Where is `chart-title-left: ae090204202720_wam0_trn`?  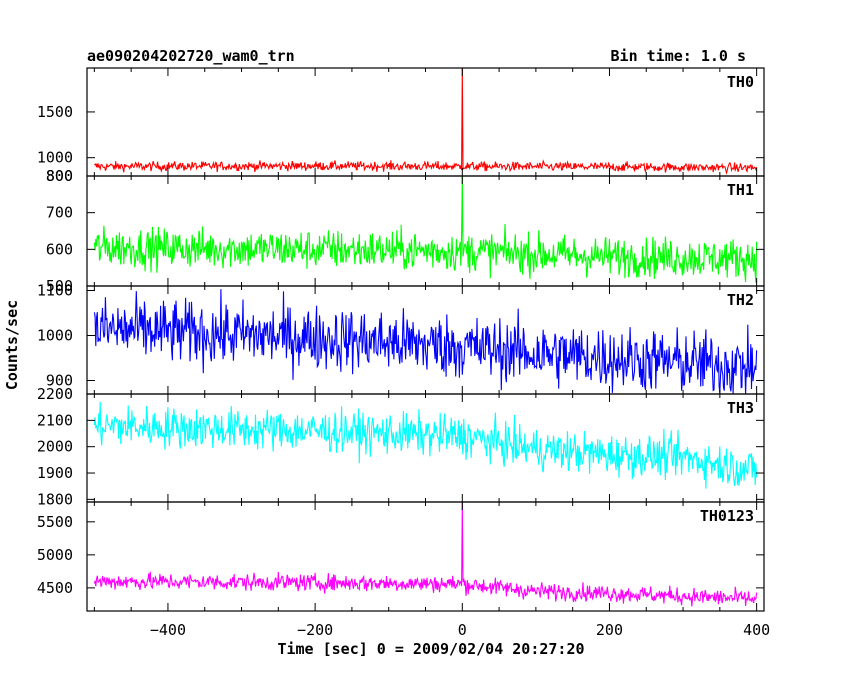 chart-title-left: ae090204202720_wam0_trn is located at coordinates (191, 56).